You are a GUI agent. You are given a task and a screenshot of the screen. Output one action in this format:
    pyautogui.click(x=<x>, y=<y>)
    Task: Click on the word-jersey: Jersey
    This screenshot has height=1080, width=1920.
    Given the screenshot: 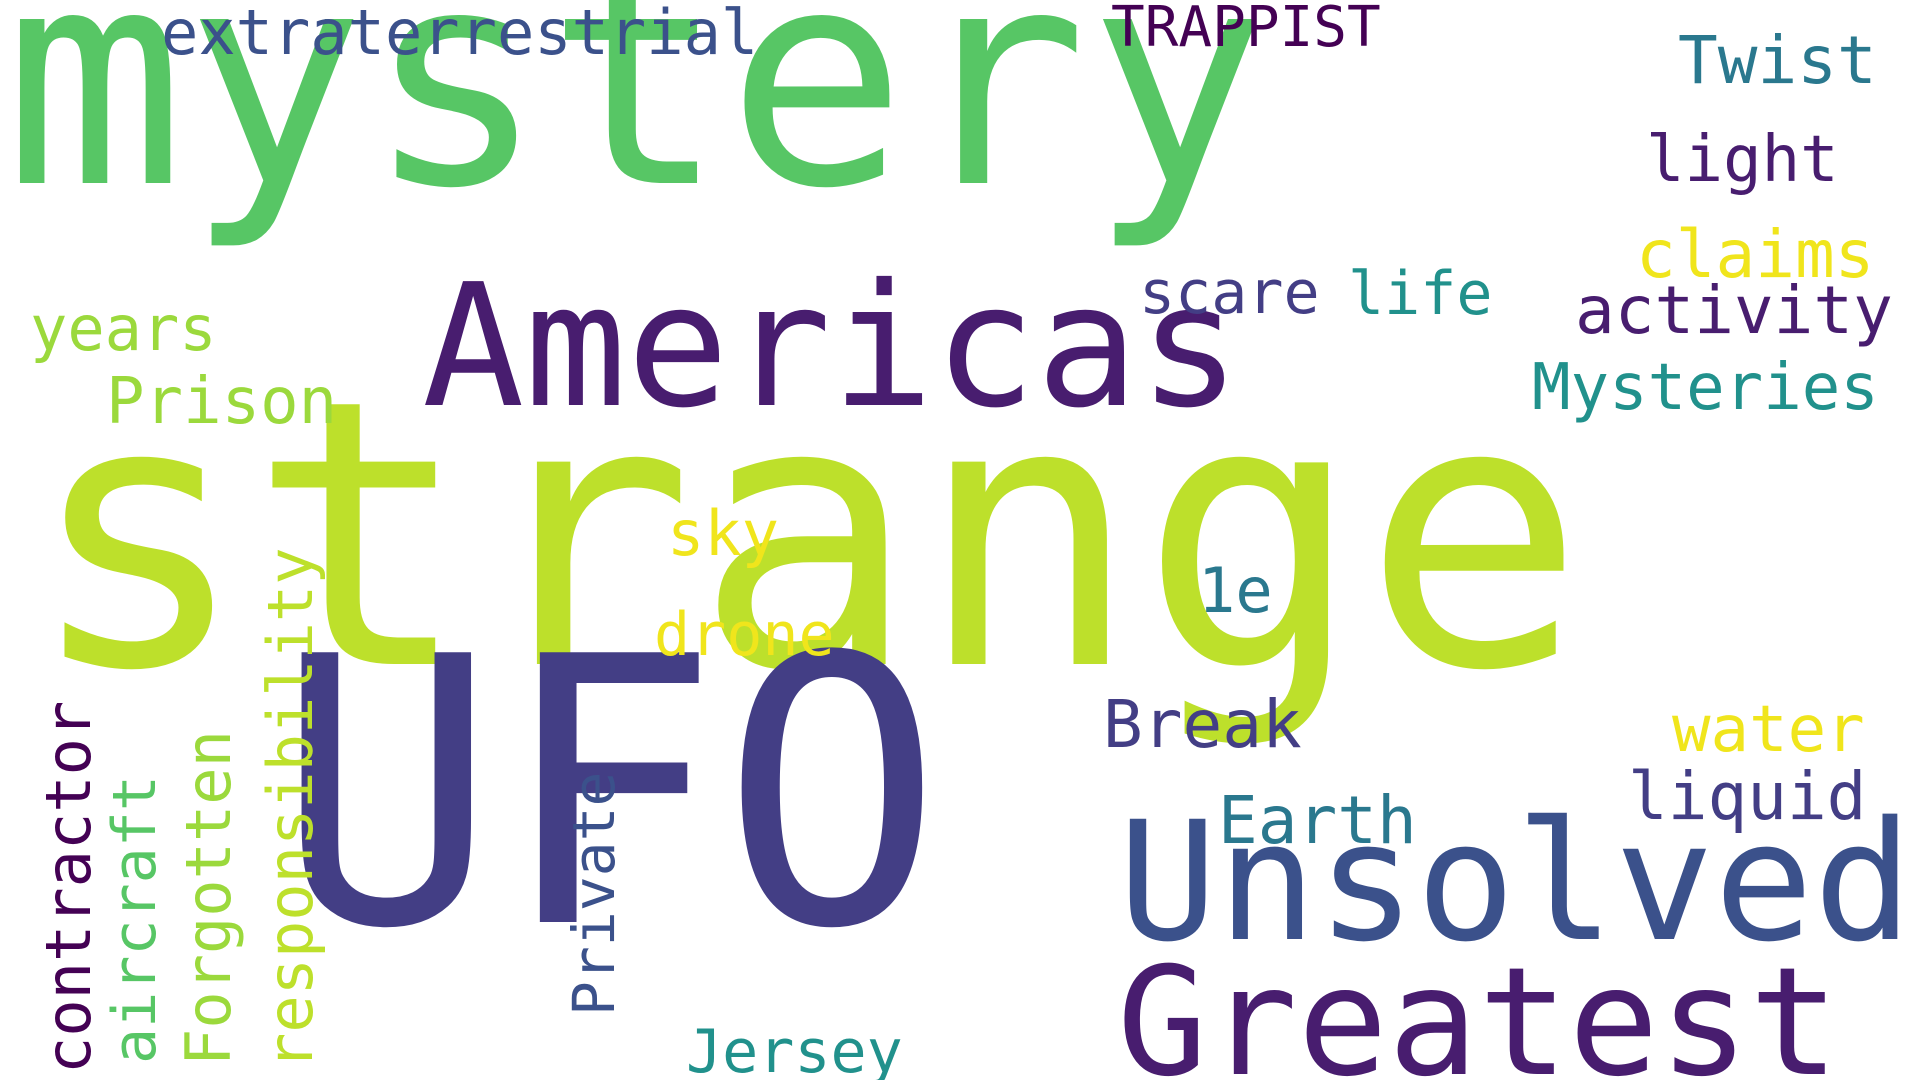 What is the action you would take?
    pyautogui.click(x=794, y=1048)
    